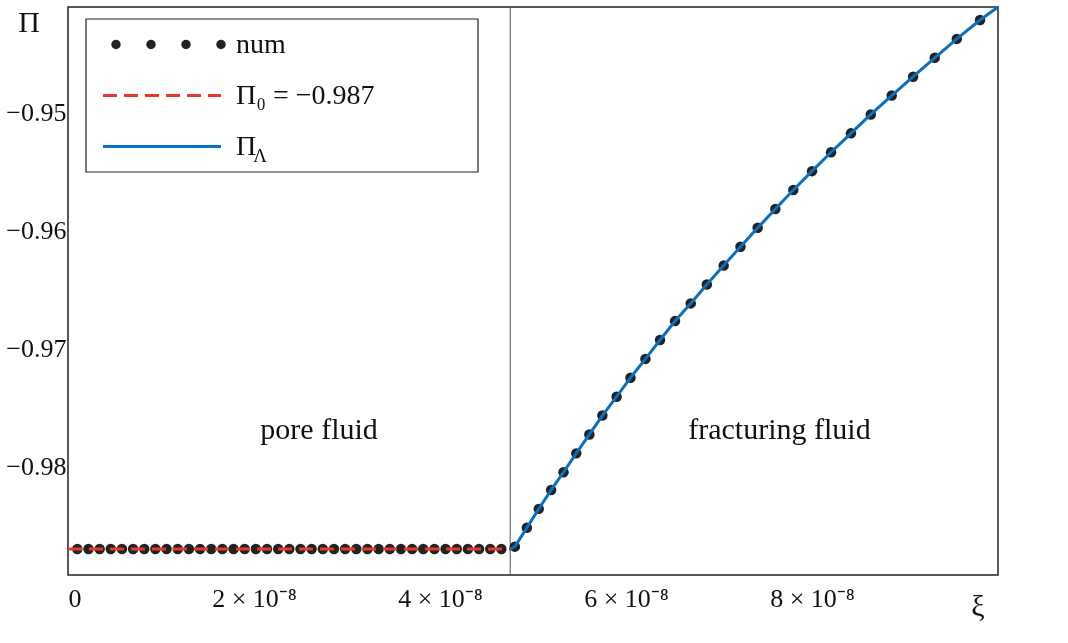  What do you see at coordinates (626, 598) in the screenshot?
I see `x-tick-label: 6 × 10⁻⁸` at bounding box center [626, 598].